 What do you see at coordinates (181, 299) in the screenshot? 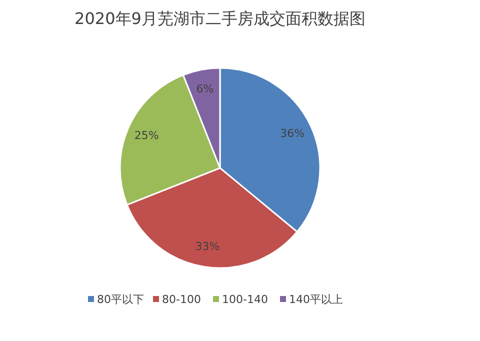
I see `legend-label: 80-100` at bounding box center [181, 299].